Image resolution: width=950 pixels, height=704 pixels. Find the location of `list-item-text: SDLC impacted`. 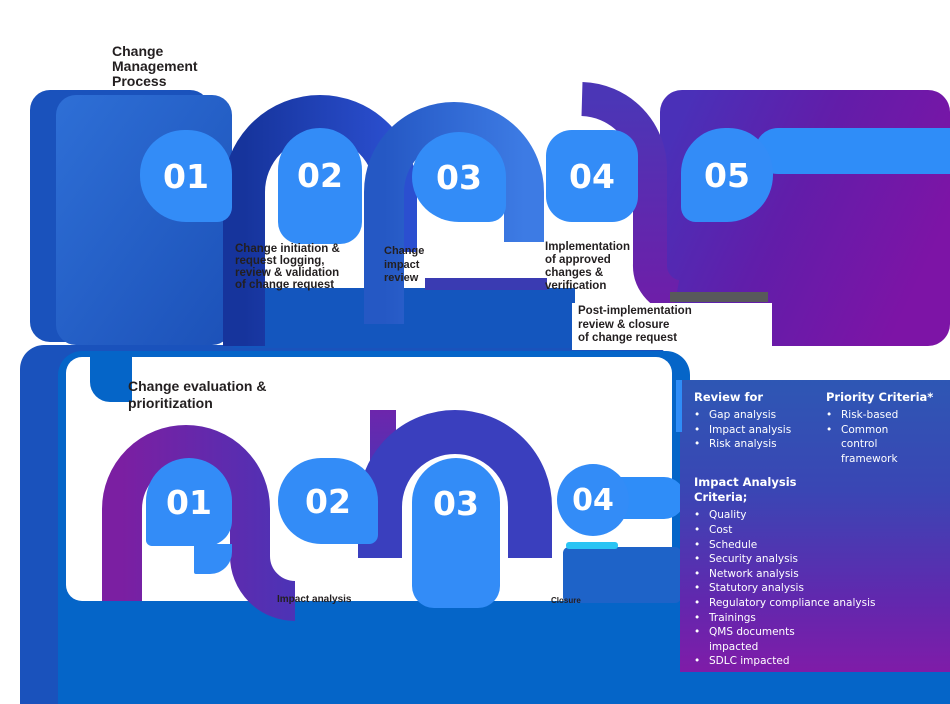

list-item-text: SDLC impacted is located at coordinates (749, 661).